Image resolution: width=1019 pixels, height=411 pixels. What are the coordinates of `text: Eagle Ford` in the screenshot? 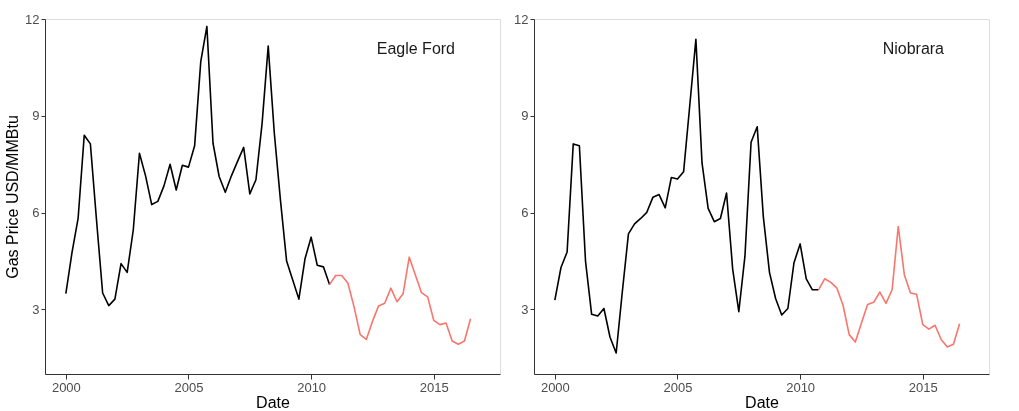 It's located at (415, 48).